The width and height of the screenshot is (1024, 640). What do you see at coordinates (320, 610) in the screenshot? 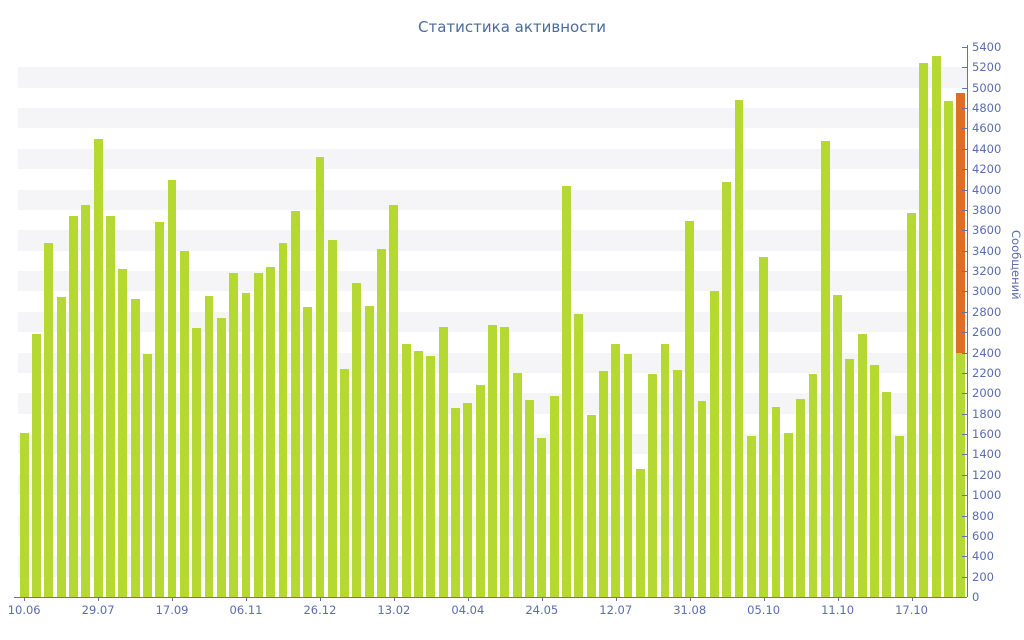
I see `x-tick-label: 26.12` at bounding box center [320, 610].